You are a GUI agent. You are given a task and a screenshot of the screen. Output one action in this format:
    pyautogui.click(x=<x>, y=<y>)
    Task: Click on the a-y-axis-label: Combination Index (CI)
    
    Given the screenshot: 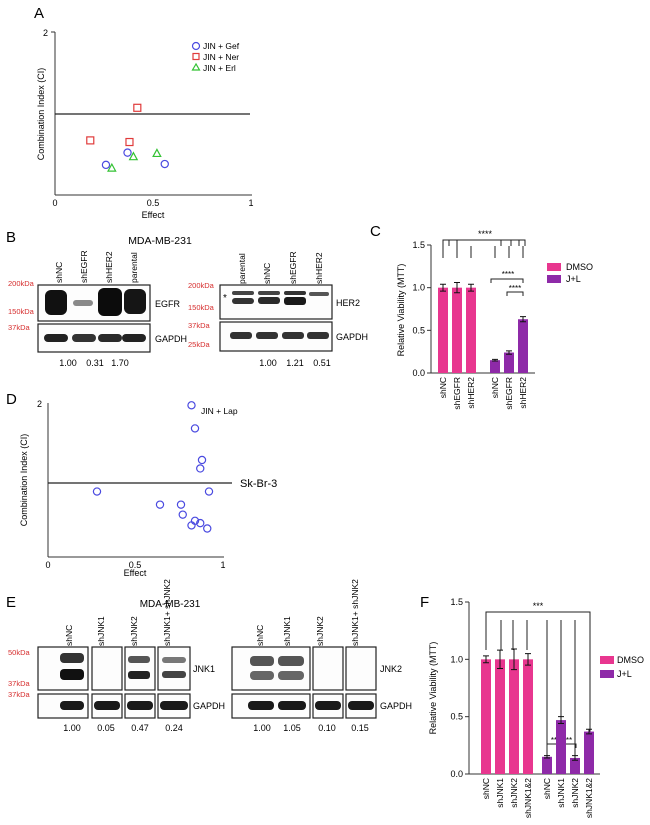 What is the action you would take?
    pyautogui.click(x=41, y=114)
    